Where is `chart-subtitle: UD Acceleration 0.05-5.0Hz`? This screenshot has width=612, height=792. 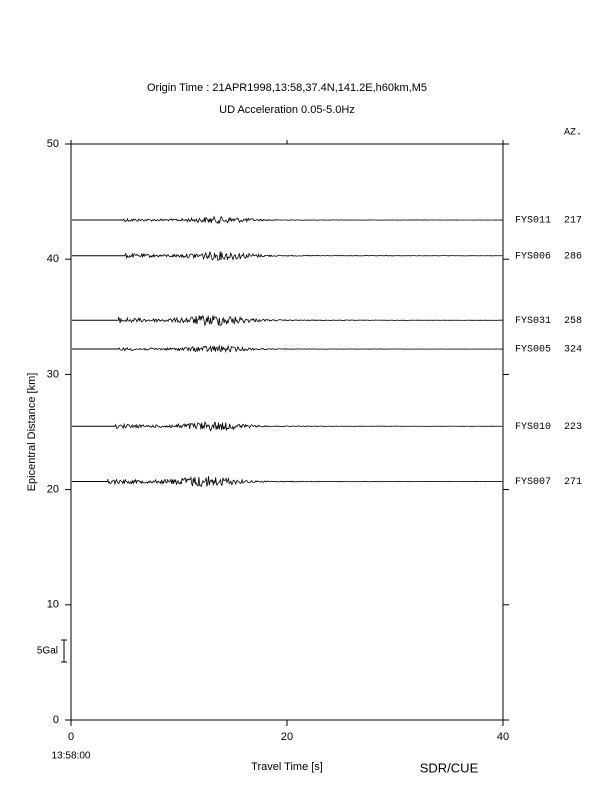
chart-subtitle: UD Acceleration 0.05-5.0Hz is located at coordinates (287, 110).